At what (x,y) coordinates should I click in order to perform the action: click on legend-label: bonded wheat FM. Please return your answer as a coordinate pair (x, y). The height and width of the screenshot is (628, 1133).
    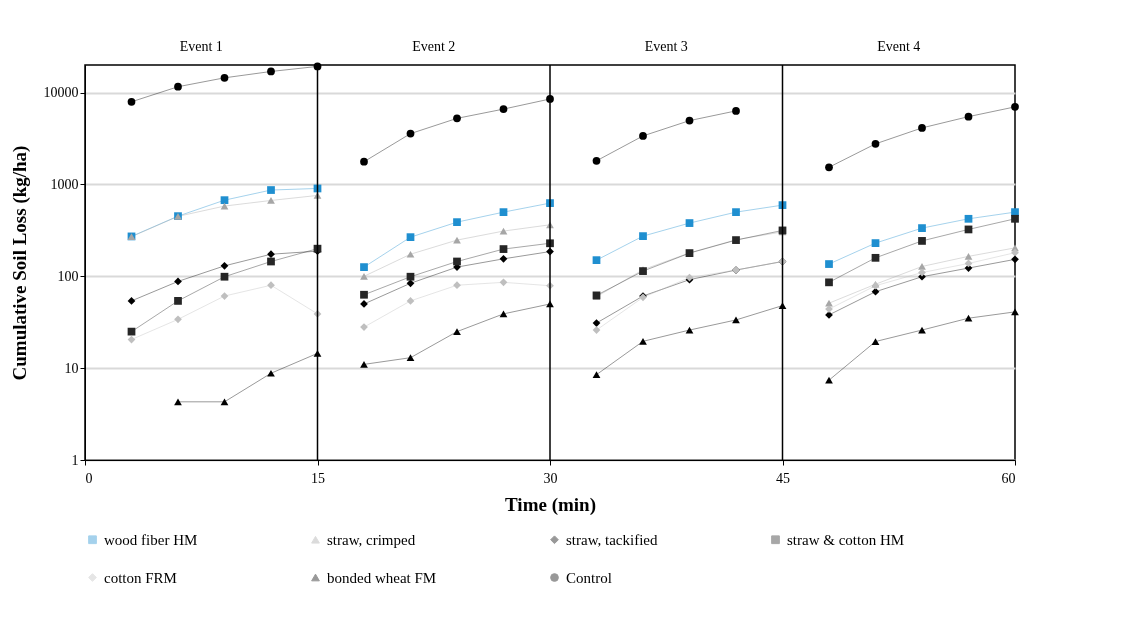
    Looking at the image, I should click on (382, 577).